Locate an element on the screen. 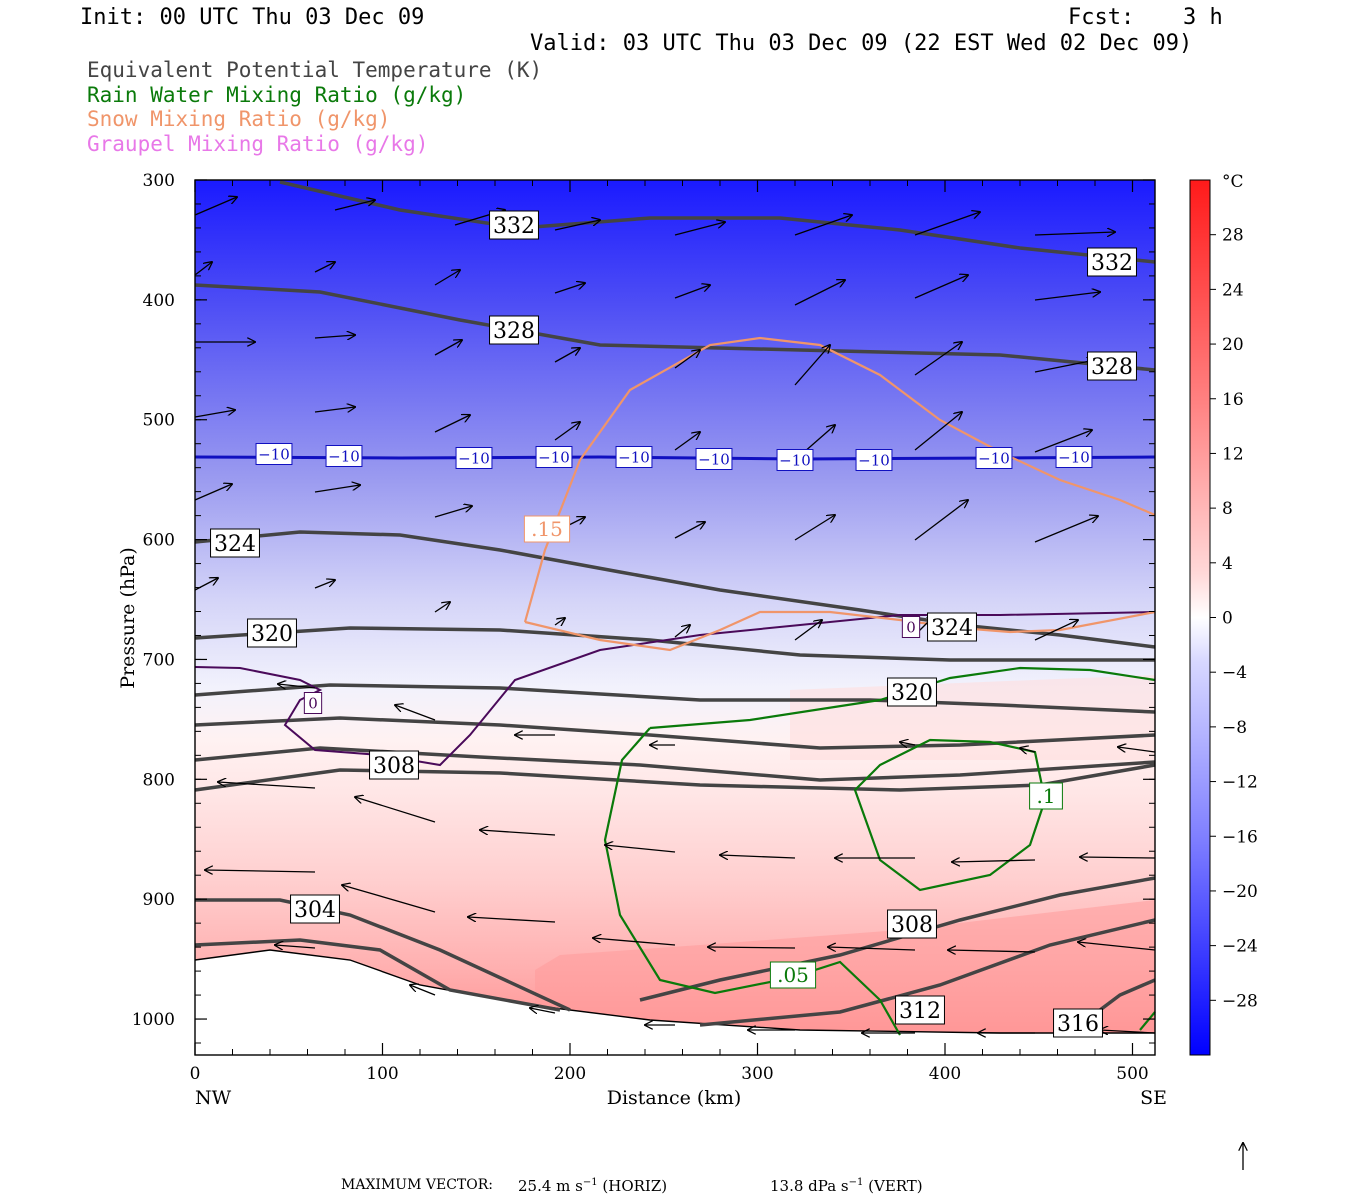 This screenshot has height=1200, width=1350. rain-outer-top is located at coordinates (902, 698).